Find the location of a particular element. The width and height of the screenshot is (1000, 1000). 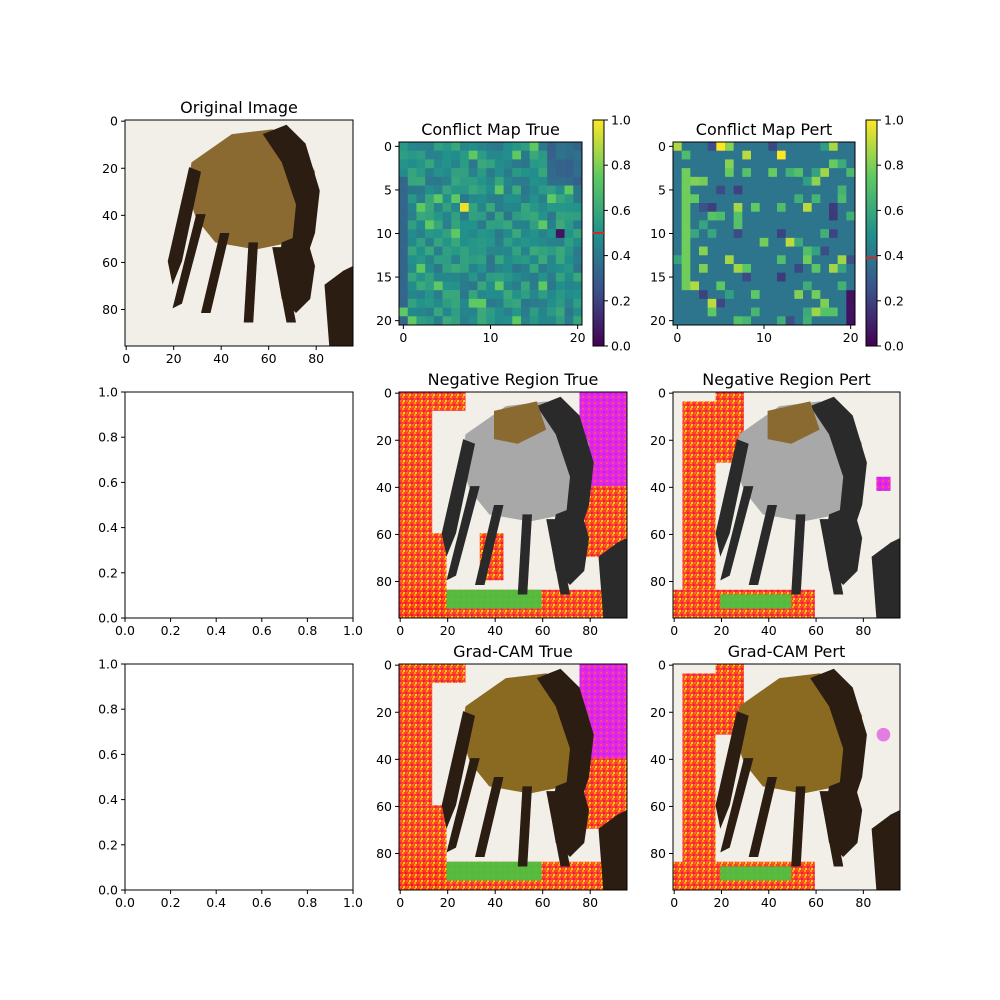

horse-tail is located at coordinates (732, 770).